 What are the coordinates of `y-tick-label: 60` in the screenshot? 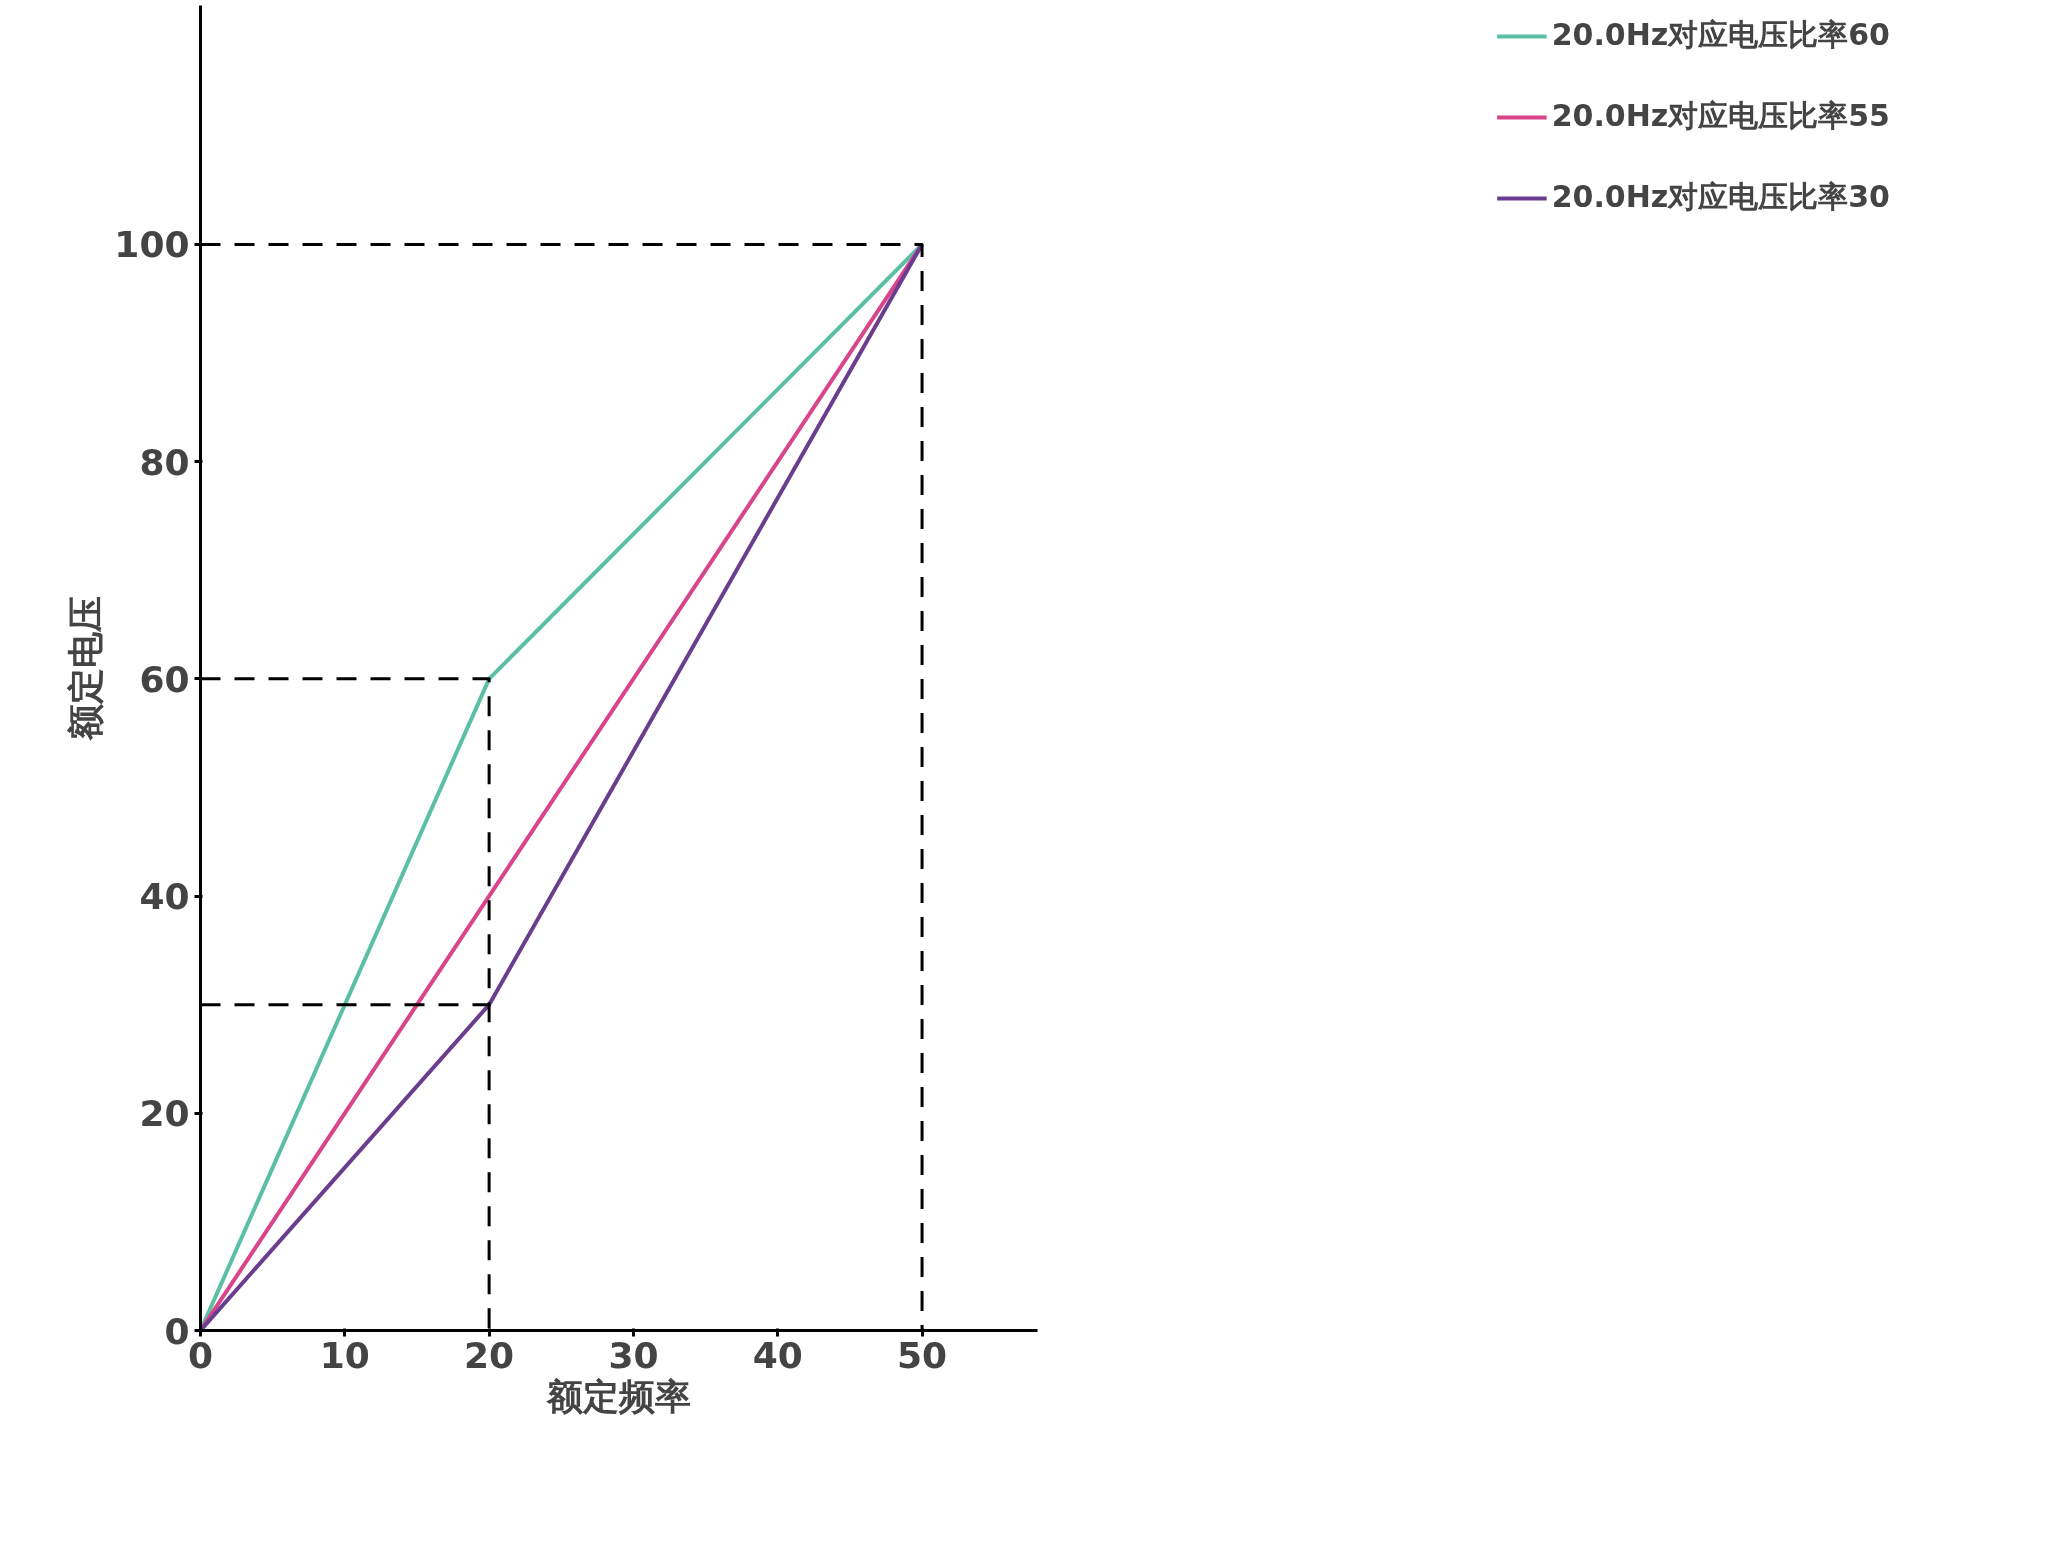 It's located at (164, 679).